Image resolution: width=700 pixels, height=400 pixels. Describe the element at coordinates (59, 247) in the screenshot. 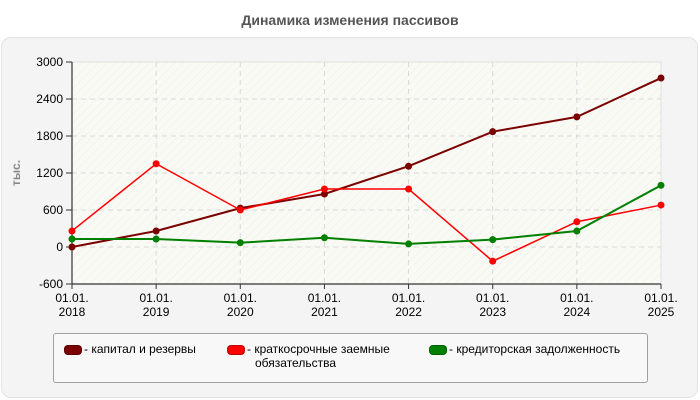

I see `svg-text: 0` at that location.